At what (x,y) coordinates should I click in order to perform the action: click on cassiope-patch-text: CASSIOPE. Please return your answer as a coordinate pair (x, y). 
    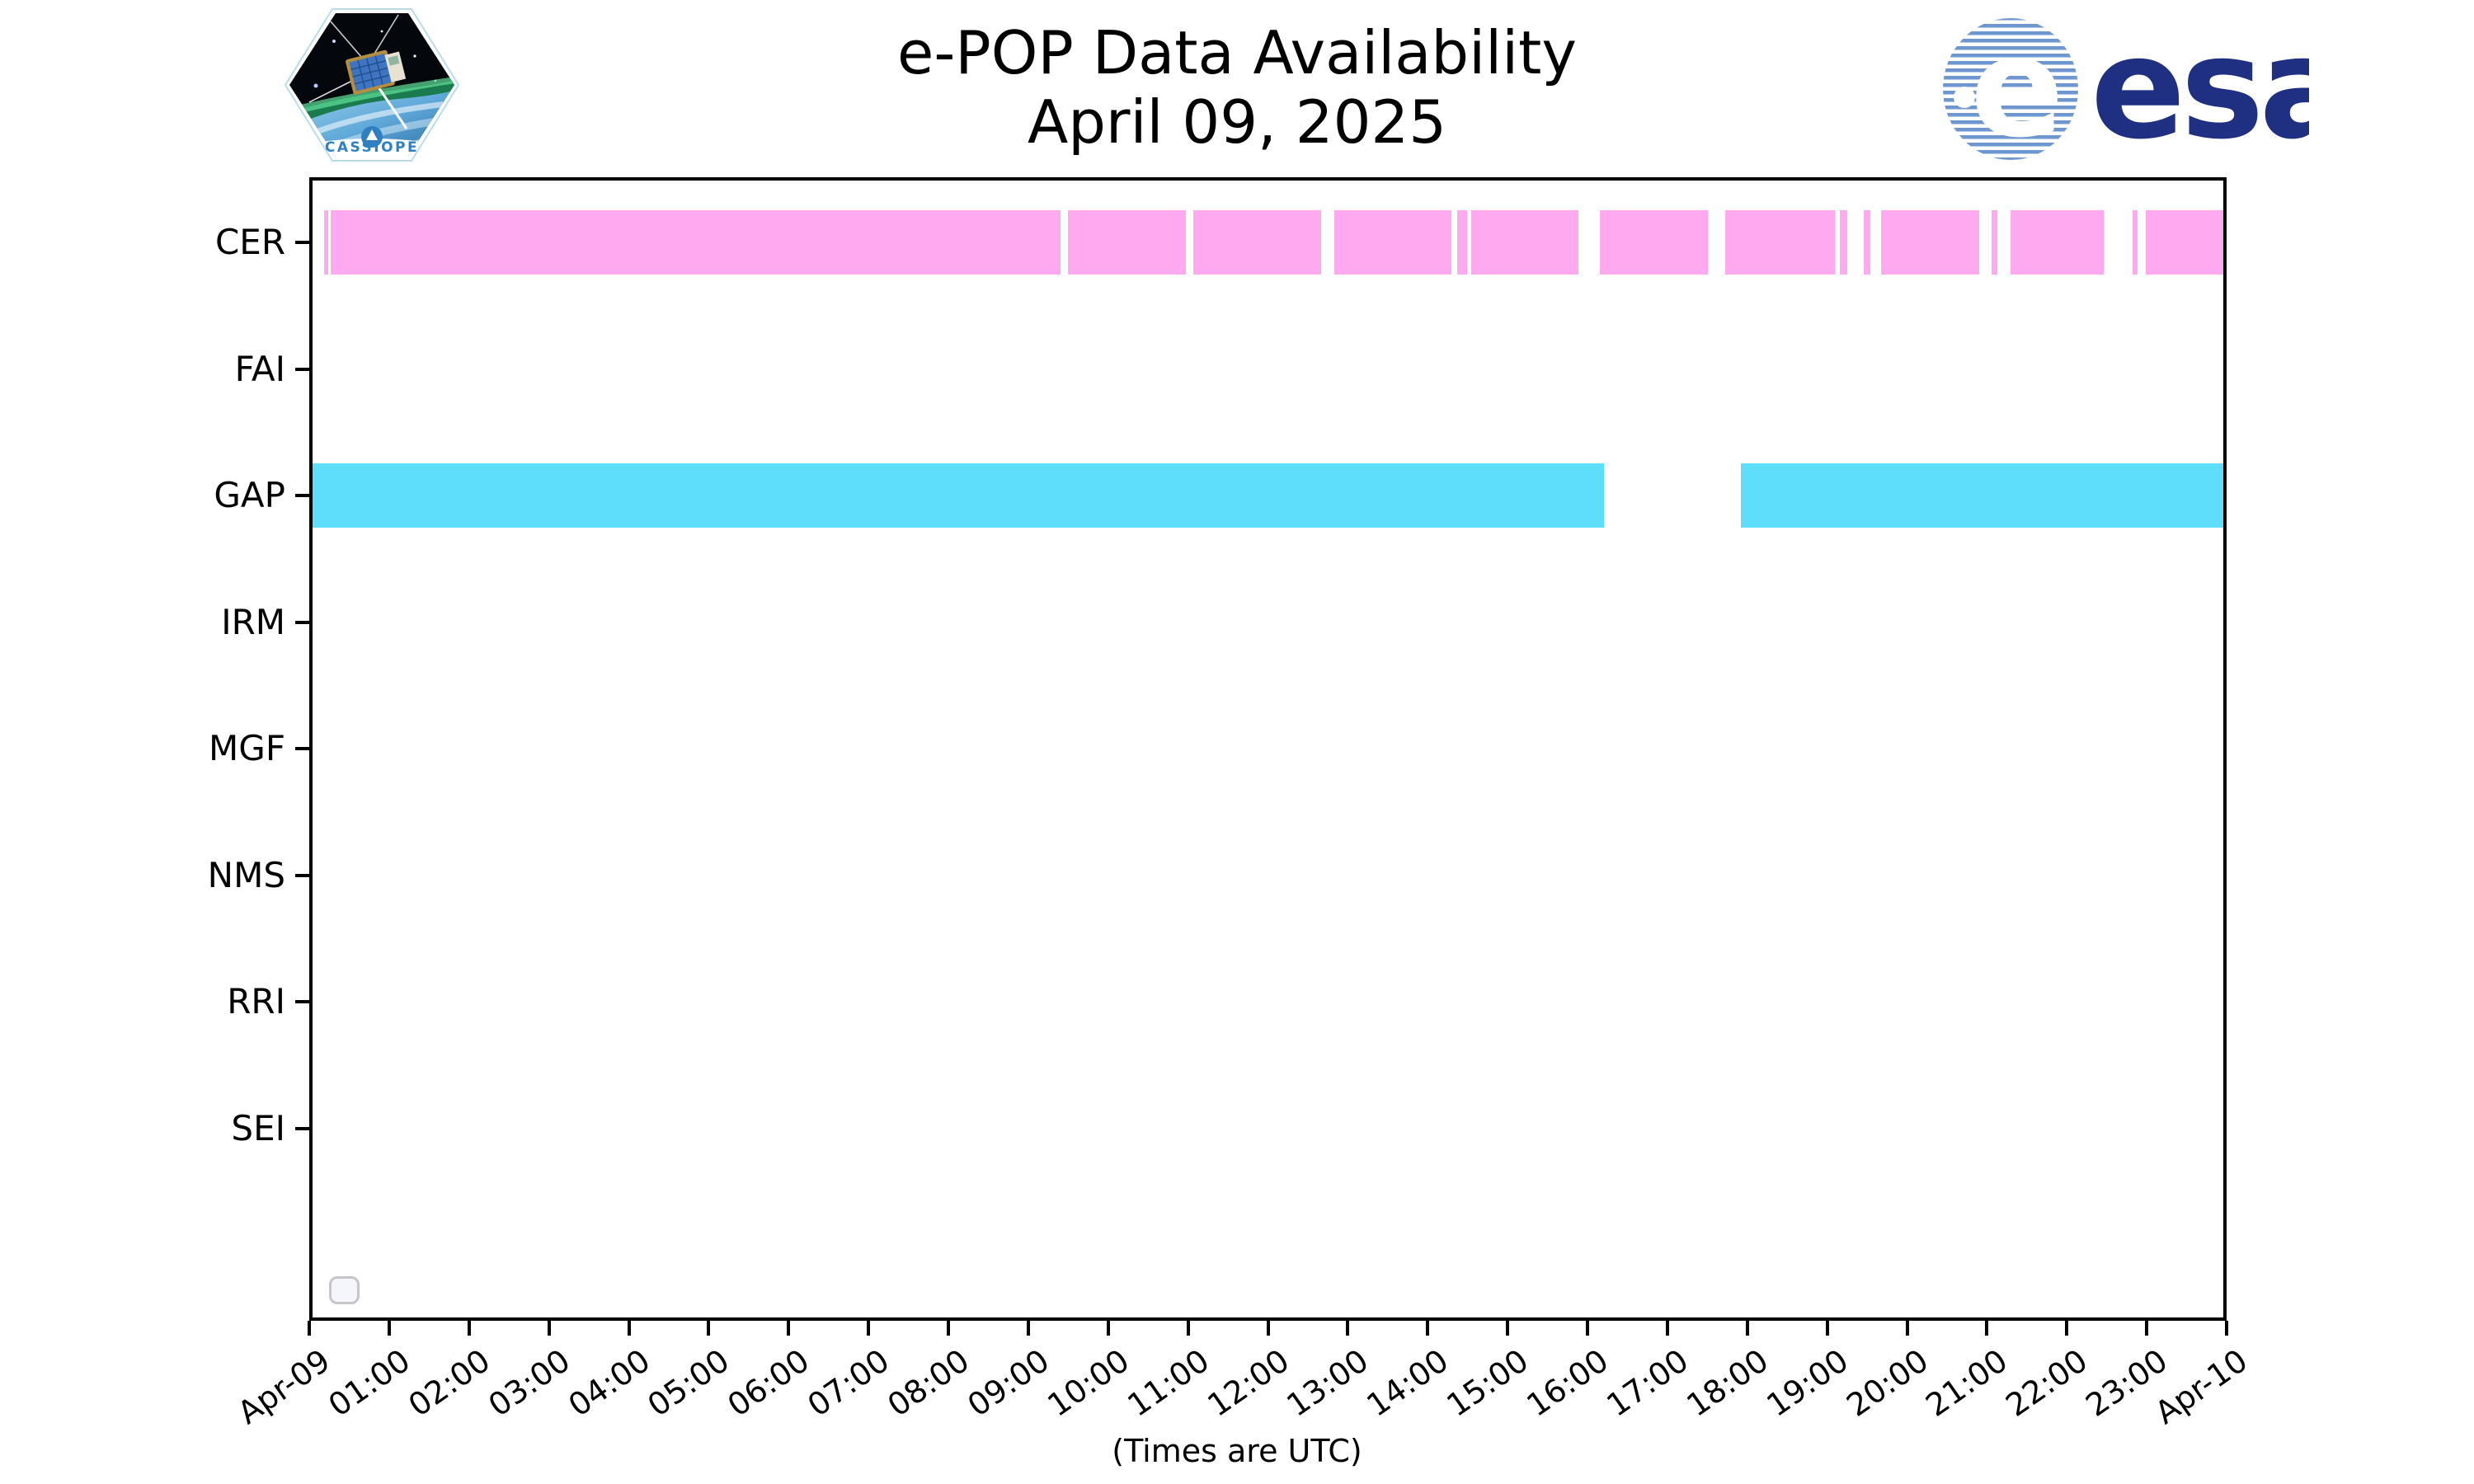
    Looking at the image, I should click on (372, 147).